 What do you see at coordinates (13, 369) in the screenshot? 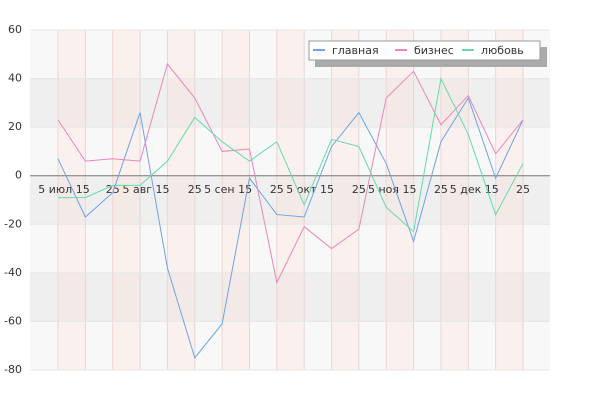
I see `y-tick-label: -80` at bounding box center [13, 369].